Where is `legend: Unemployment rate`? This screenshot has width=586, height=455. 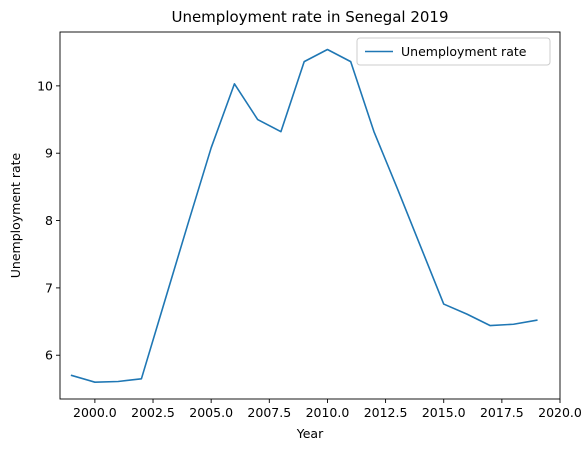
legend: Unemployment rate is located at coordinates (453, 51).